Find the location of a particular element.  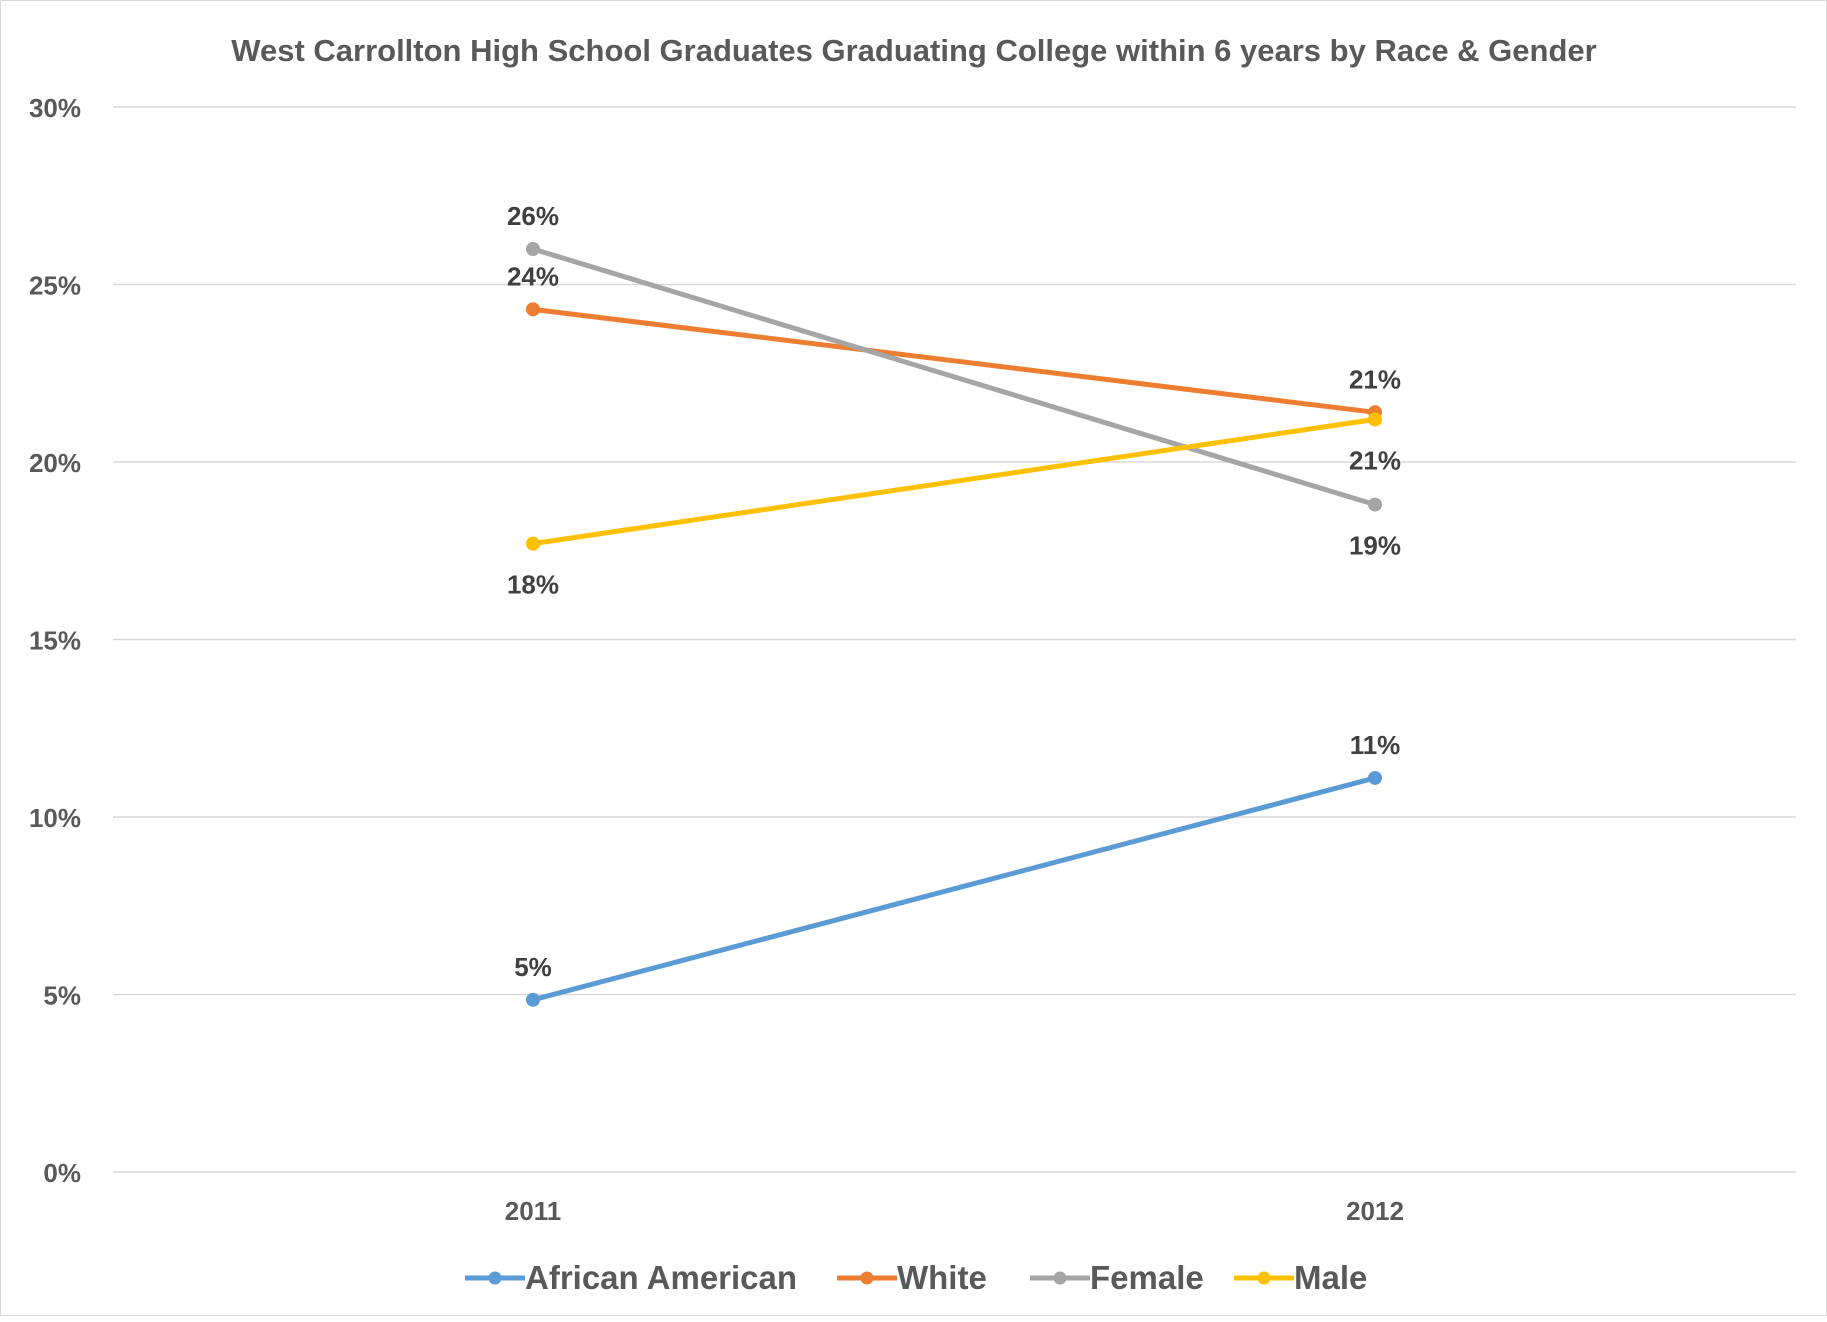

legend: African American White Female Male is located at coordinates (916, 1277).